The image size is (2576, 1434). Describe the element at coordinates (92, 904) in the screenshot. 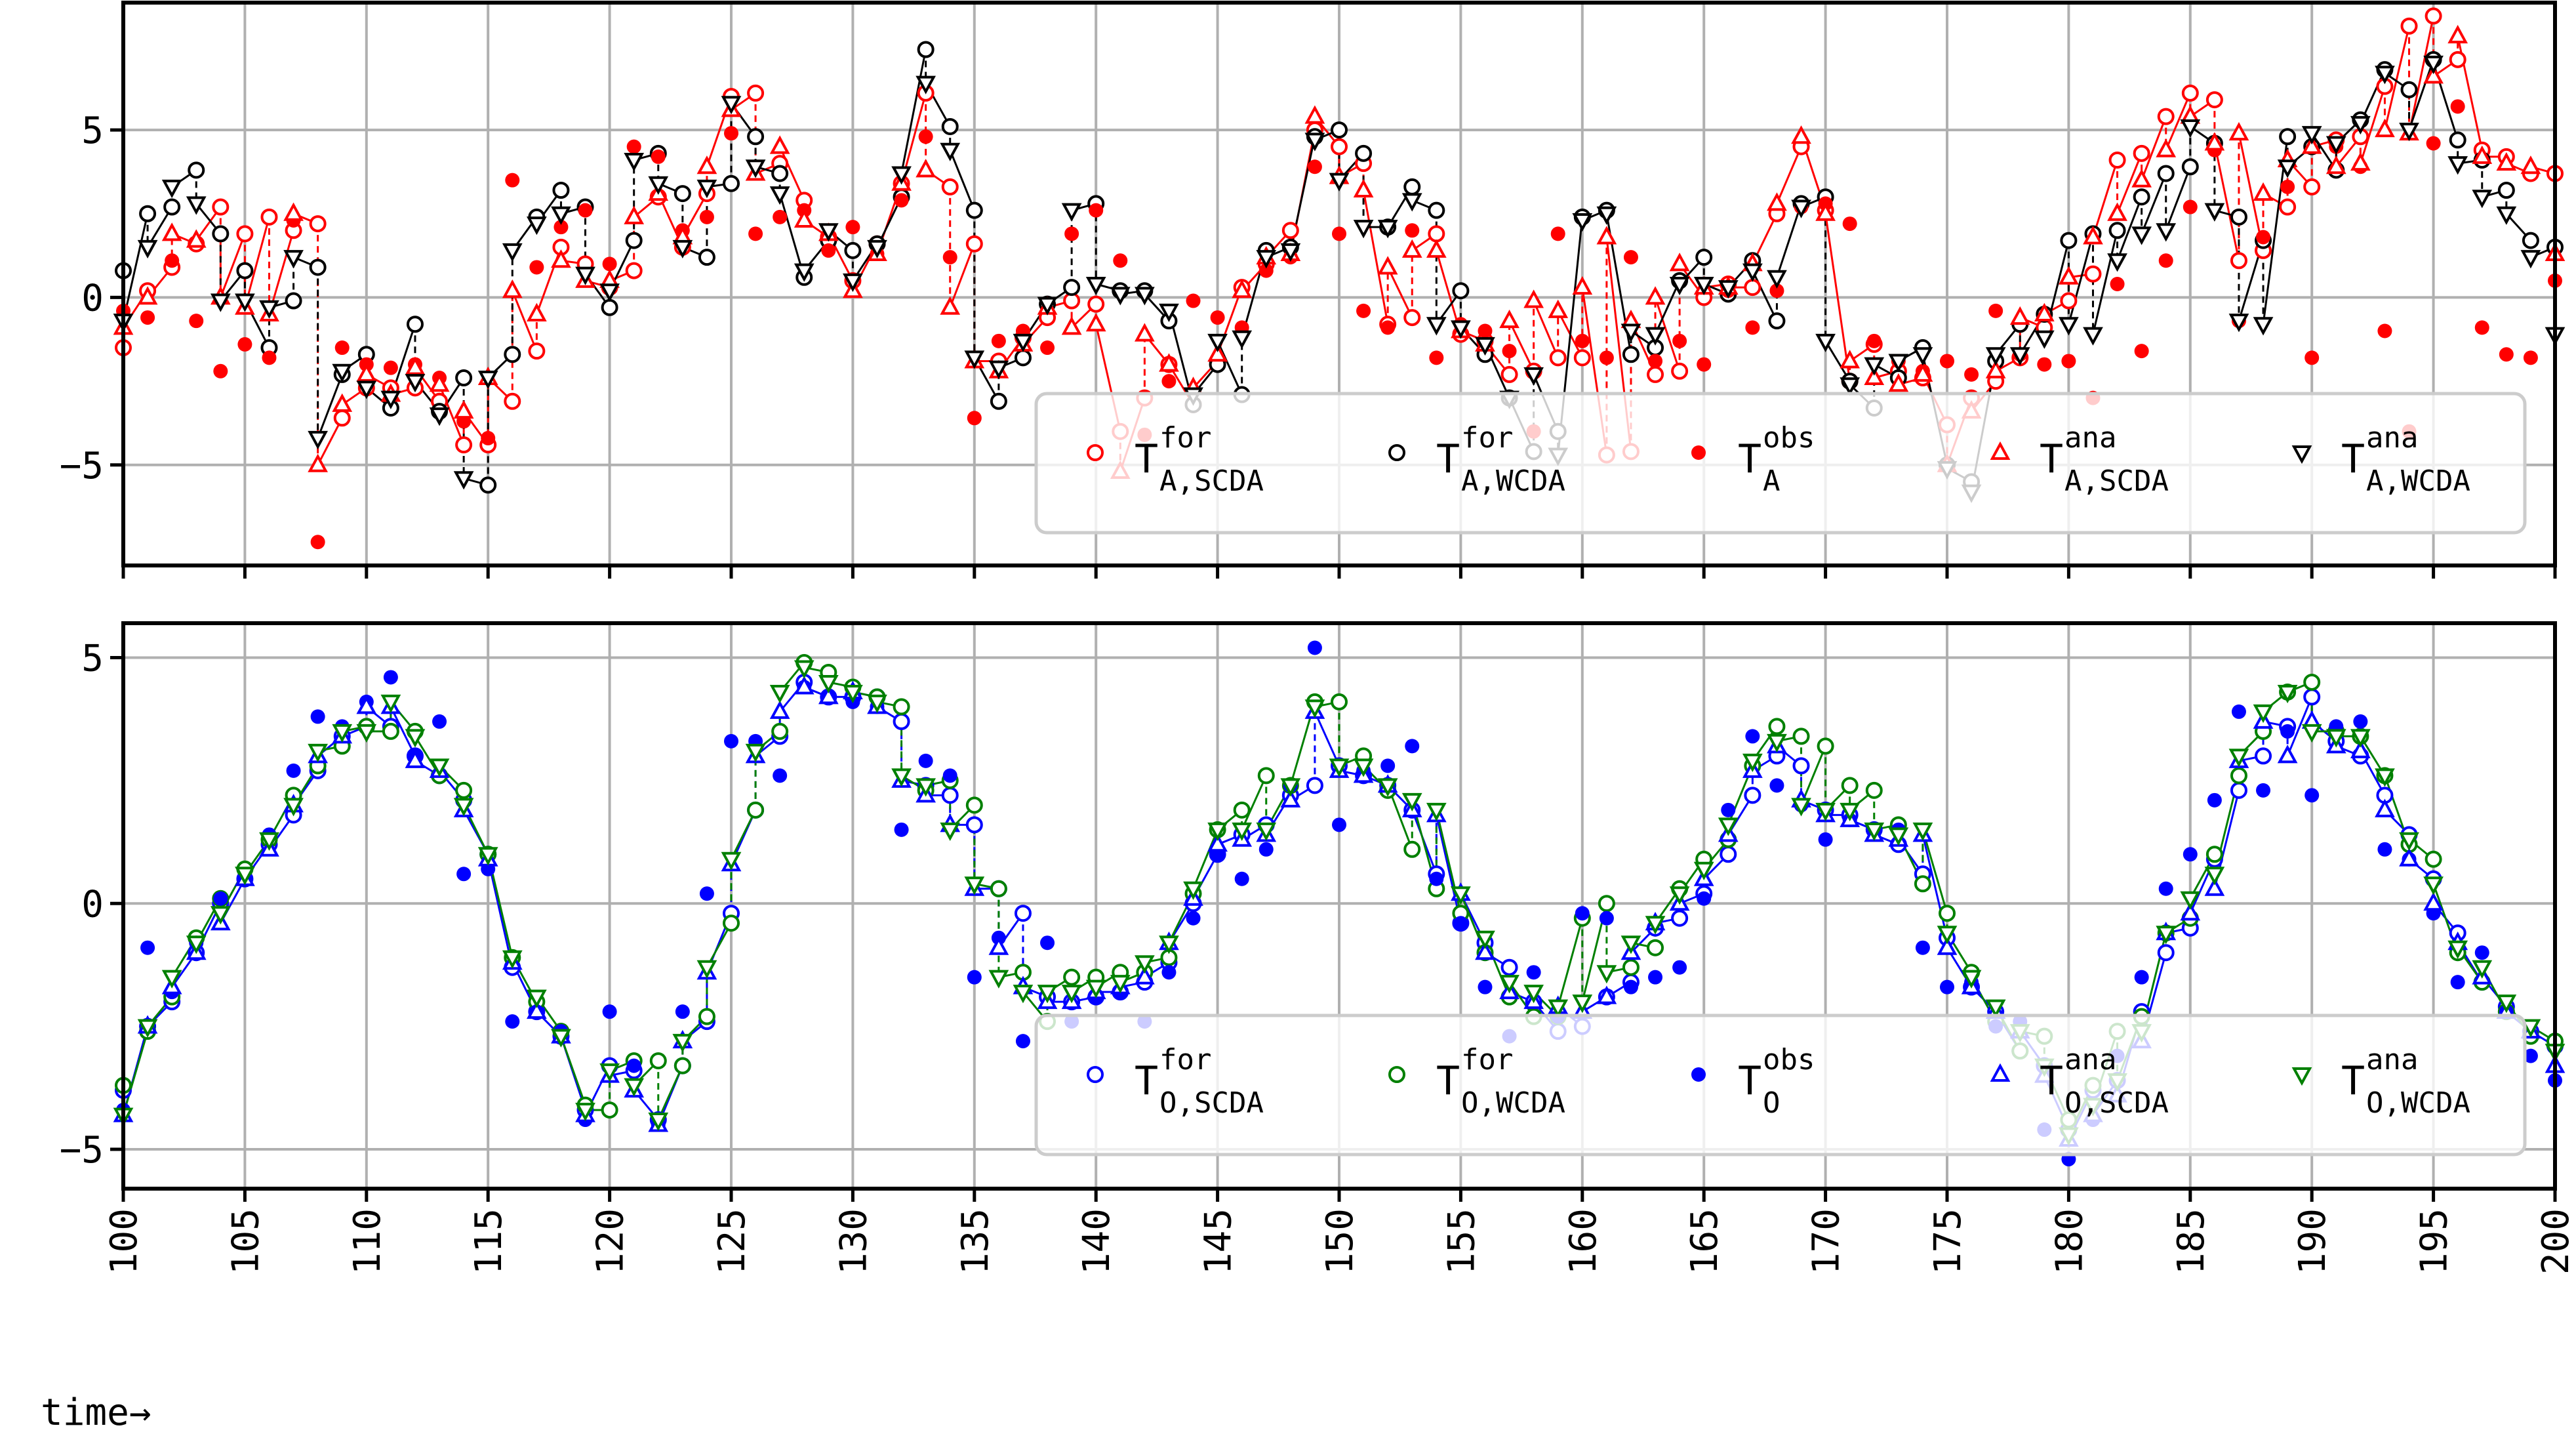

I see `y-tick-label: 0` at that location.